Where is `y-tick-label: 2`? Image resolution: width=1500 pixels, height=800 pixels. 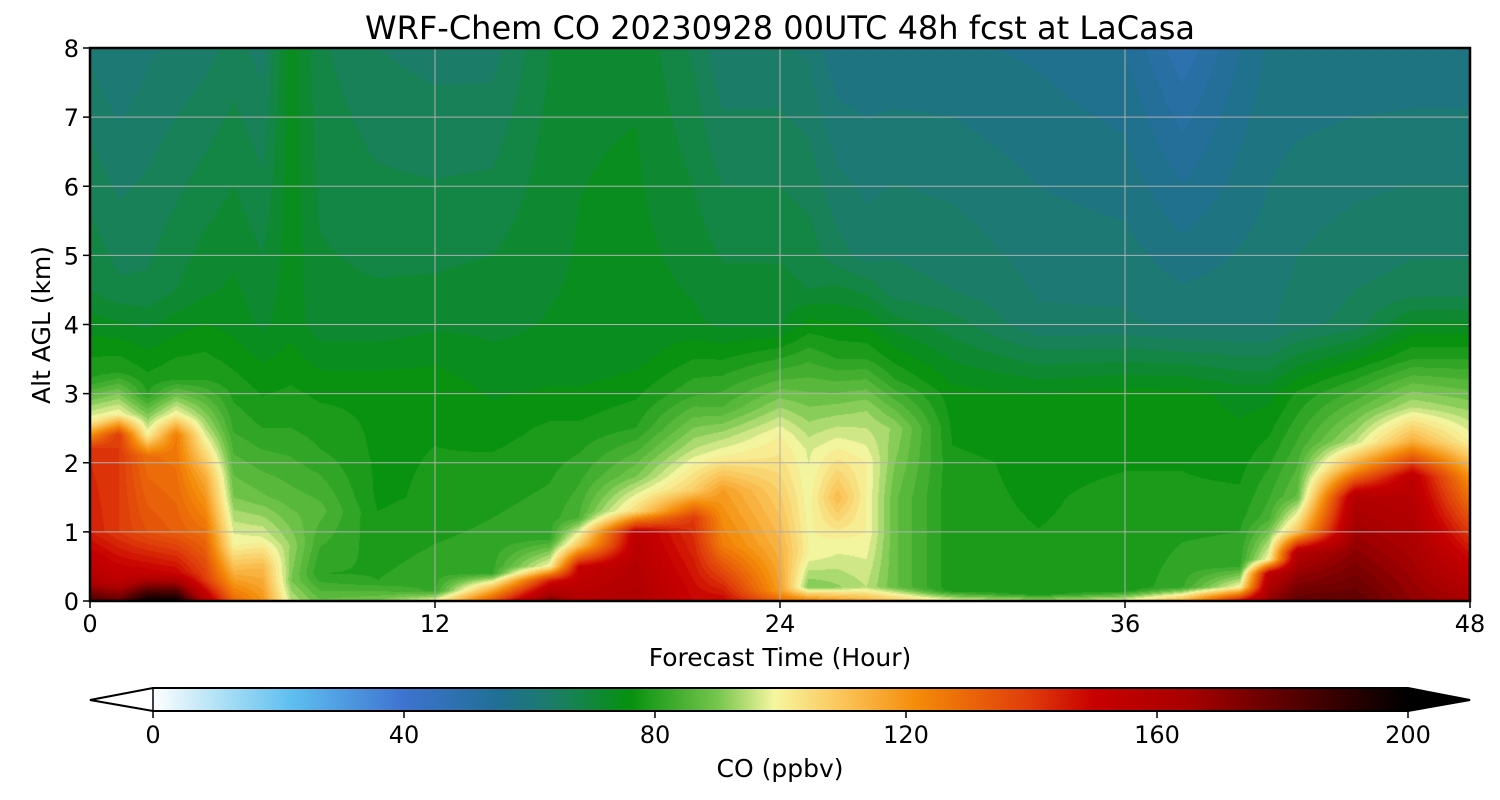 y-tick-label: 2 is located at coordinates (71, 464).